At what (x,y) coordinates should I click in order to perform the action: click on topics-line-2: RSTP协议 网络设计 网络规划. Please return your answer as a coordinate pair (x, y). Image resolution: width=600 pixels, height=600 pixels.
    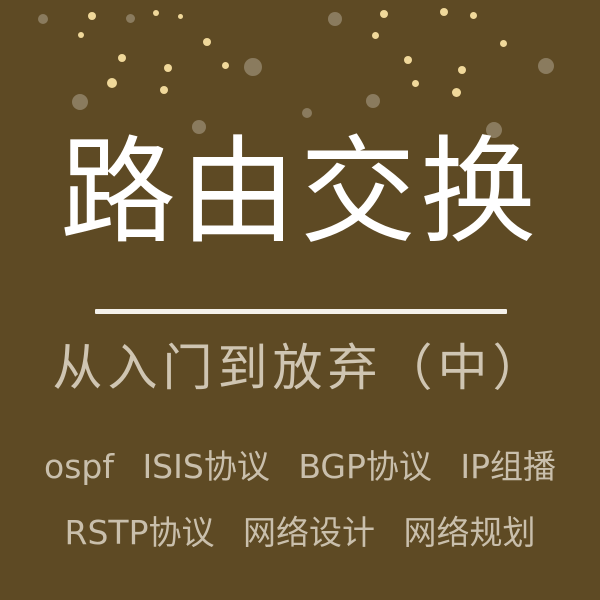
    Looking at the image, I should click on (300, 533).